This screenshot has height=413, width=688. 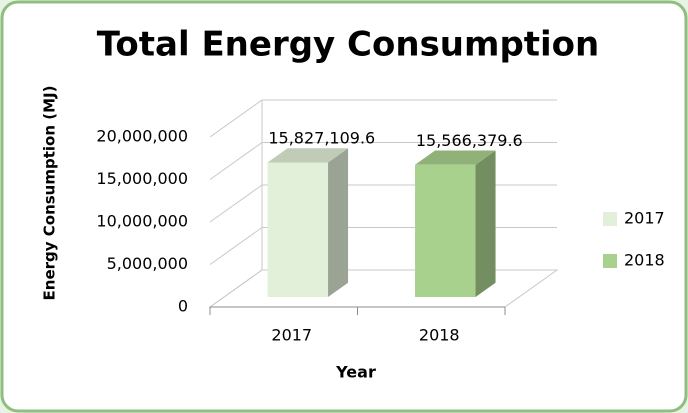 I want to click on y-axis-label: Energy Consumption (MJ), so click(x=50, y=193).